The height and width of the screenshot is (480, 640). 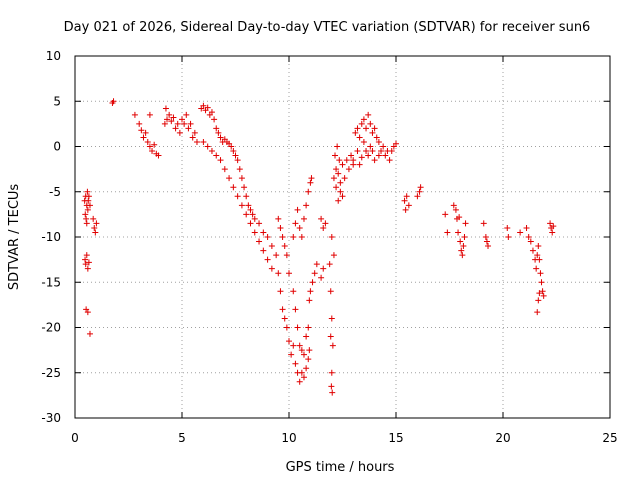 What do you see at coordinates (51, 282) in the screenshot?
I see `y-tick-label: -15` at bounding box center [51, 282].